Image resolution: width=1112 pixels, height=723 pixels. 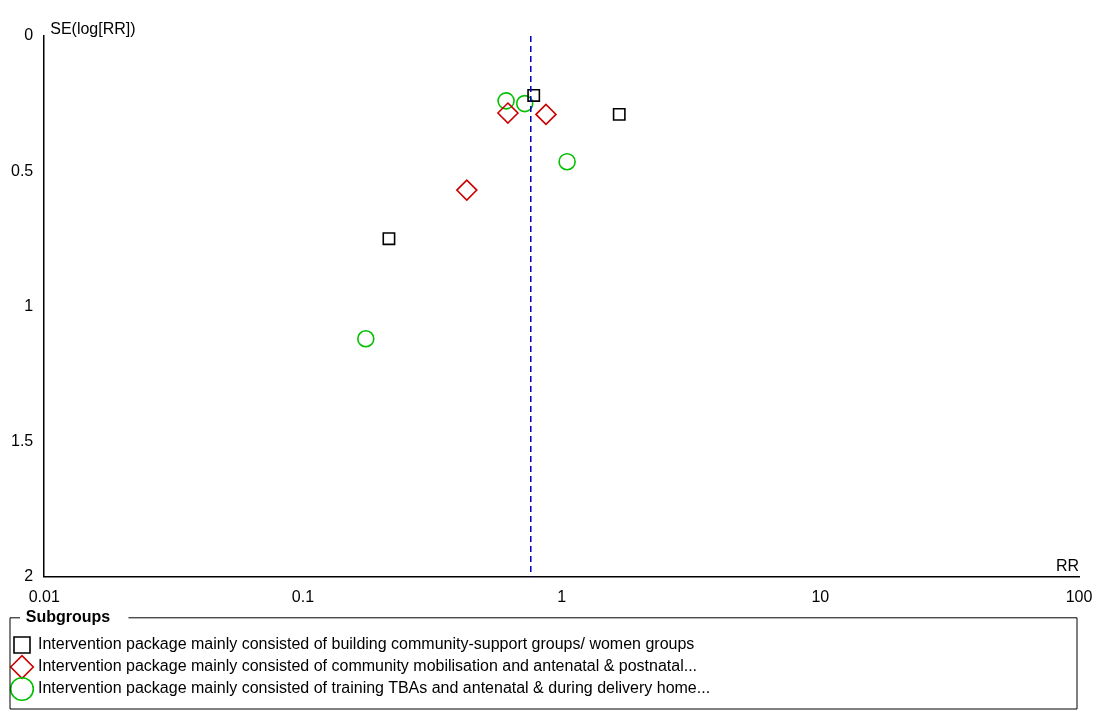 What do you see at coordinates (44, 596) in the screenshot?
I see `x-tick-label: 0.01` at bounding box center [44, 596].